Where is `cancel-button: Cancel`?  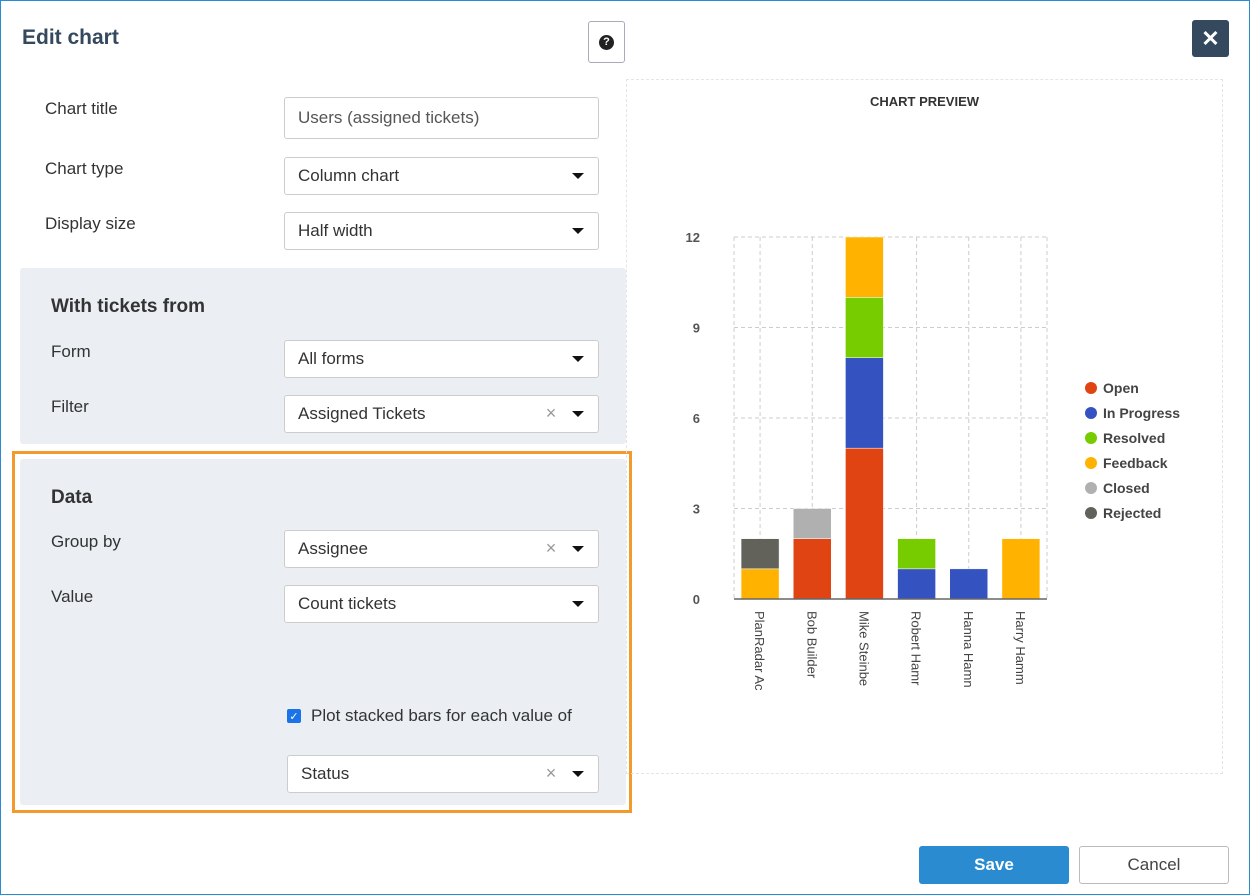 cancel-button: Cancel is located at coordinates (1154, 865).